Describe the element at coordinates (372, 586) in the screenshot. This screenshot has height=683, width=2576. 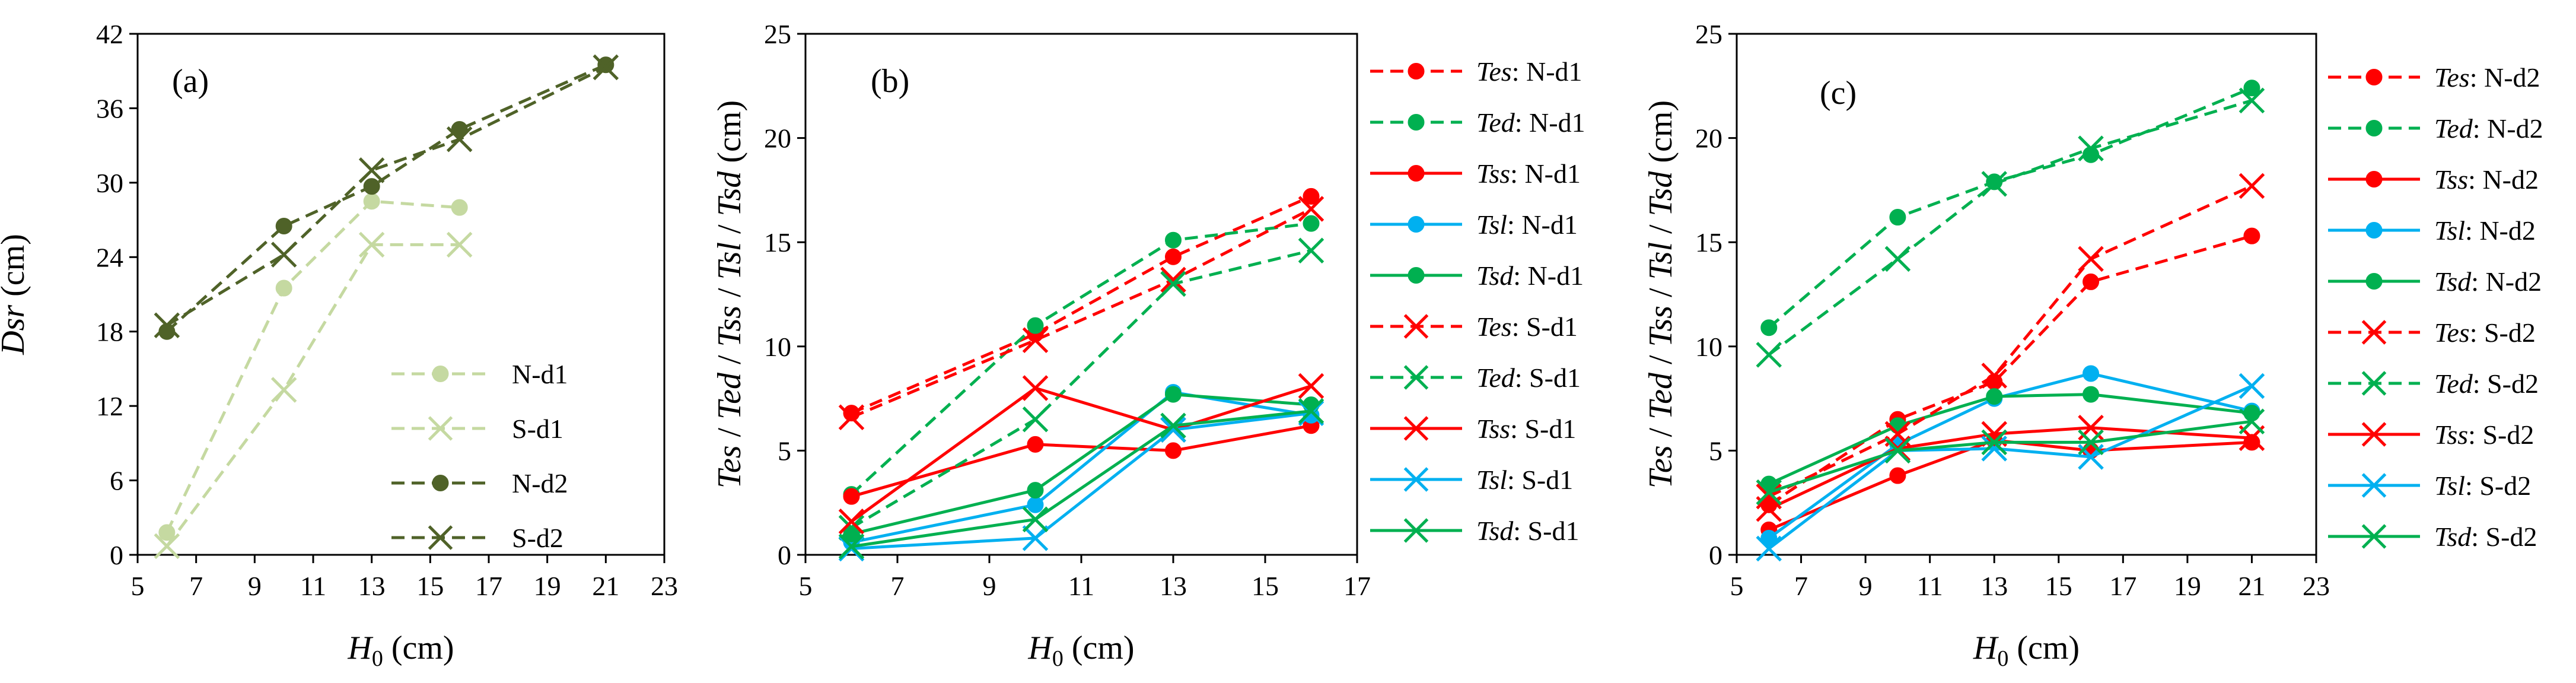
I see `x-tick-label: 13` at that location.